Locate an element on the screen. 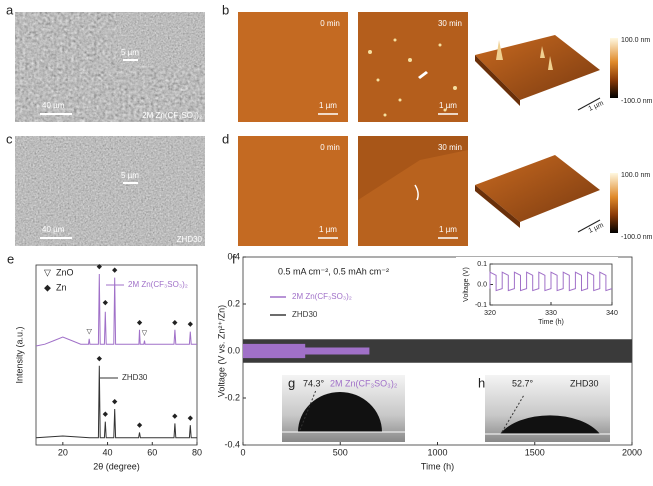 Image resolution: width=653 pixels, height=486 pixels. x-tick-label: 80 is located at coordinates (197, 452).